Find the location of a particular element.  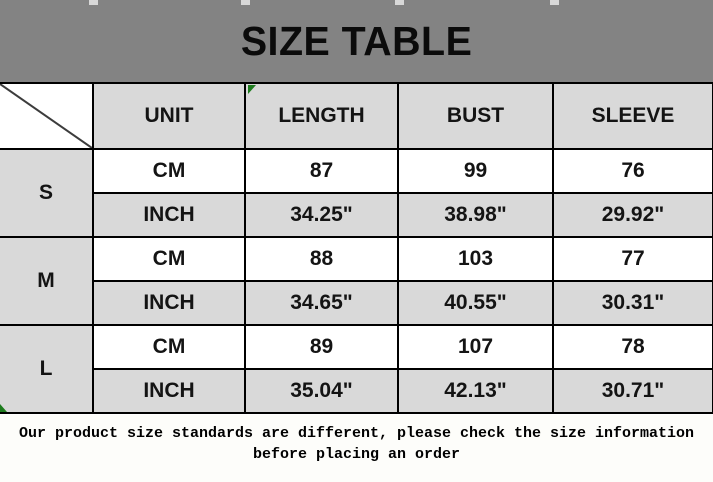

column-header-length: LENGTH is located at coordinates (321, 116).